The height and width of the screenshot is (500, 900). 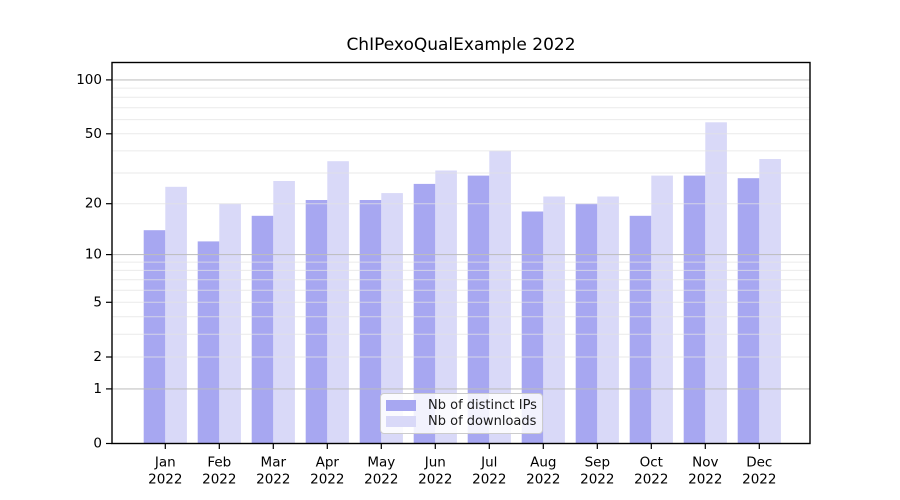 What do you see at coordinates (586, 323) in the screenshot?
I see `bar-sep-distinct-ips` at bounding box center [586, 323].